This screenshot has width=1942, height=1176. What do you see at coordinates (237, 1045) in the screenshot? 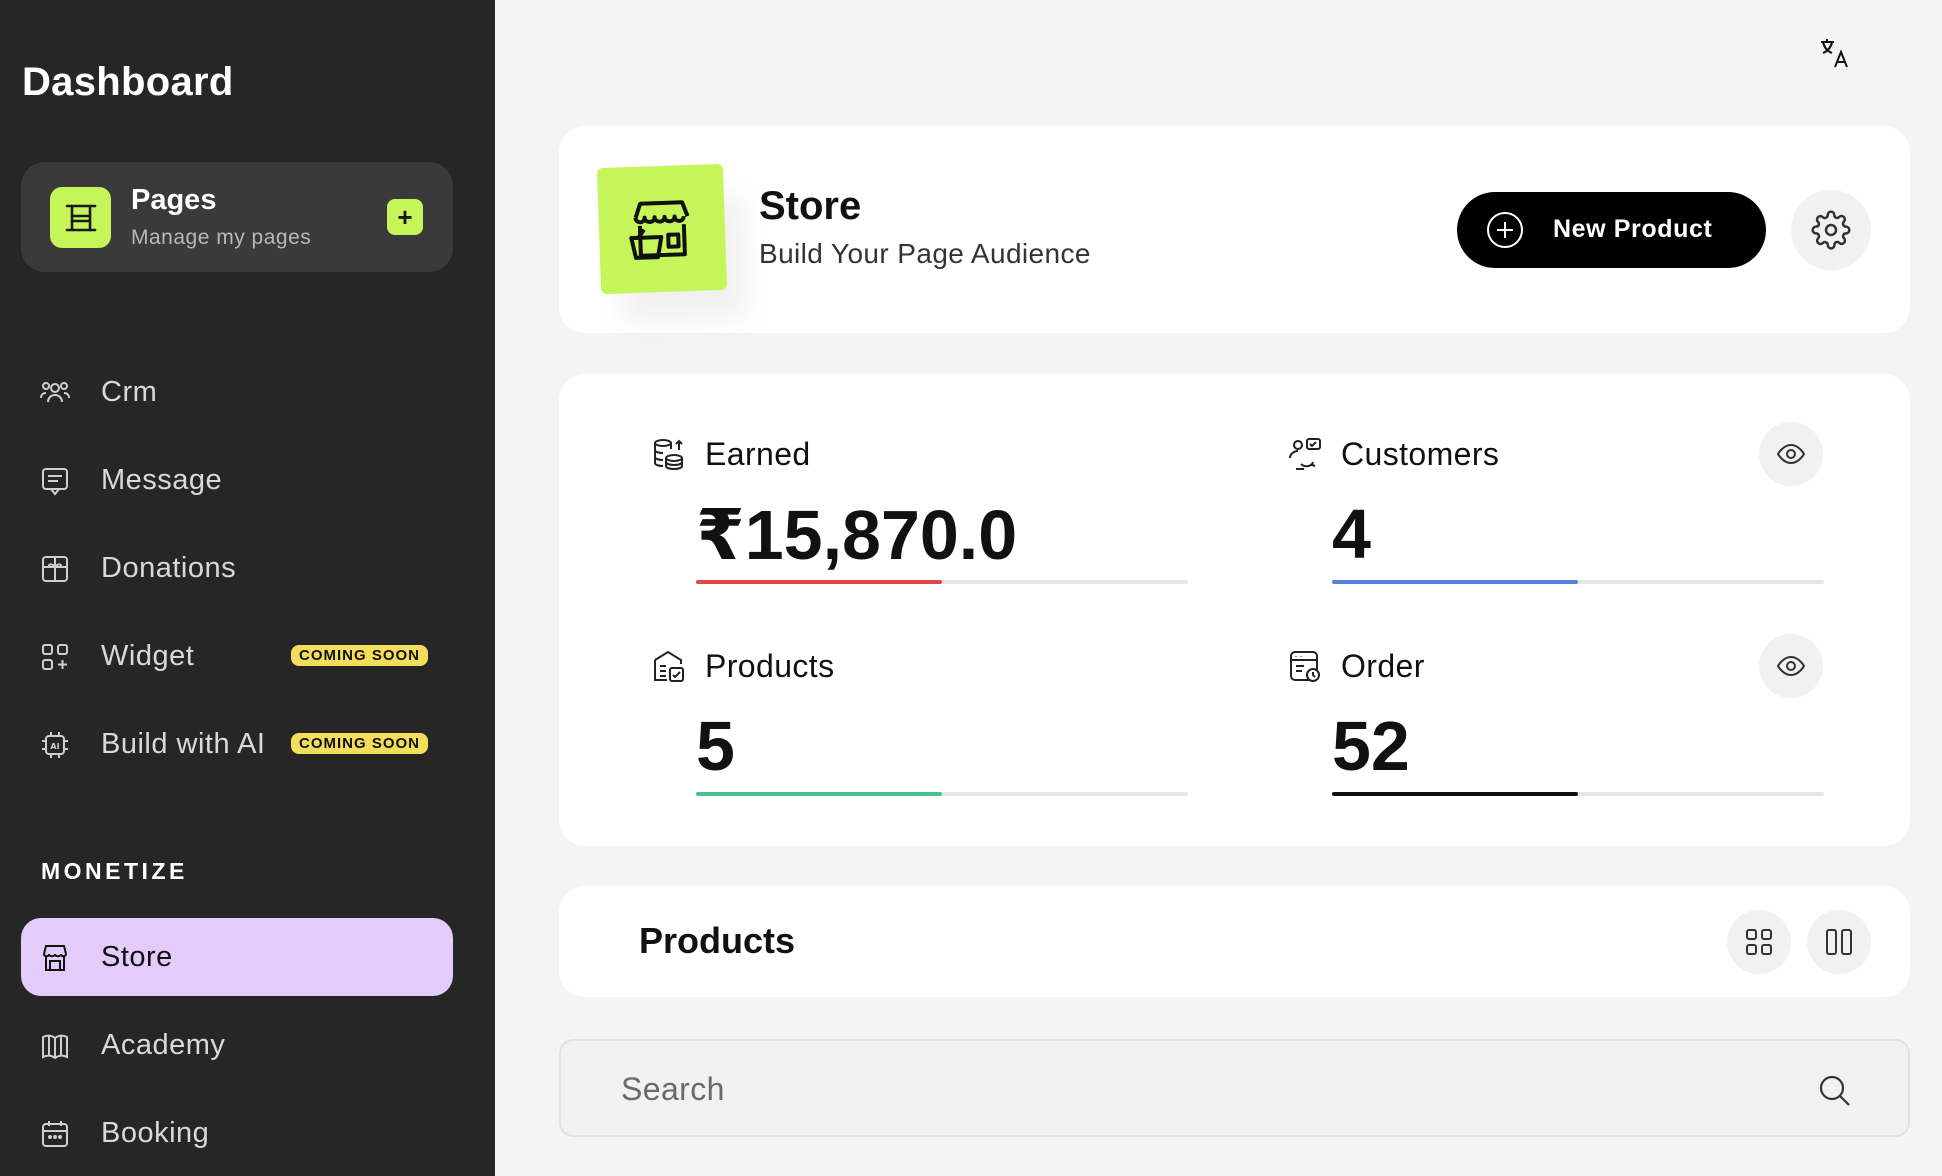
I see `sidebar-item-academy: Academy` at bounding box center [237, 1045].